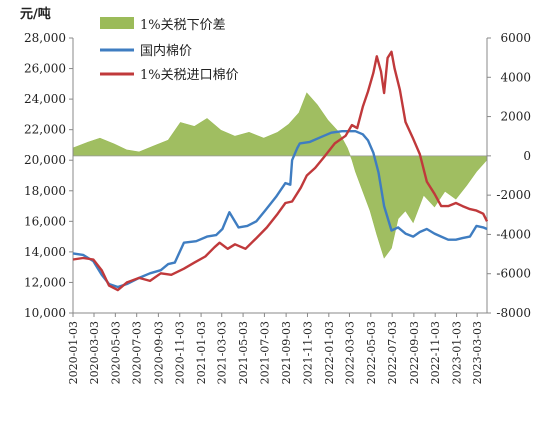 The width and height of the screenshot is (550, 422). Describe the element at coordinates (371, 352) in the screenshot. I see `x-tick-label: 2022-05-03` at that location.